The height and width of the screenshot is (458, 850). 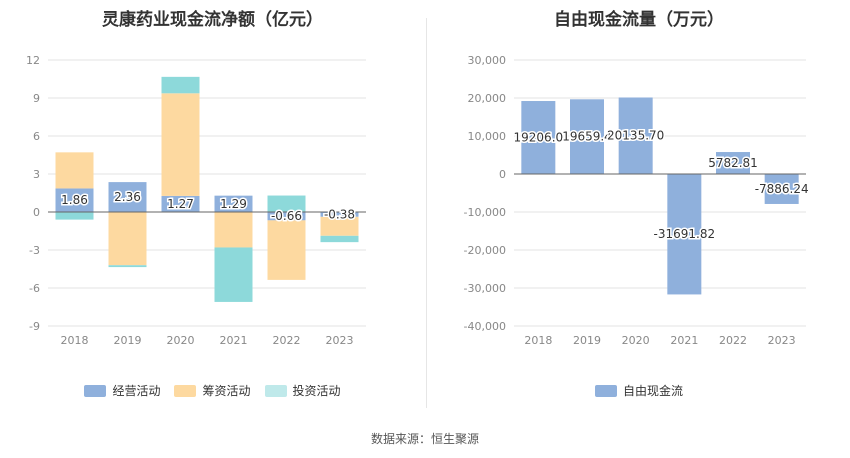 I want to click on bar-0-2021, so click(x=233, y=203).